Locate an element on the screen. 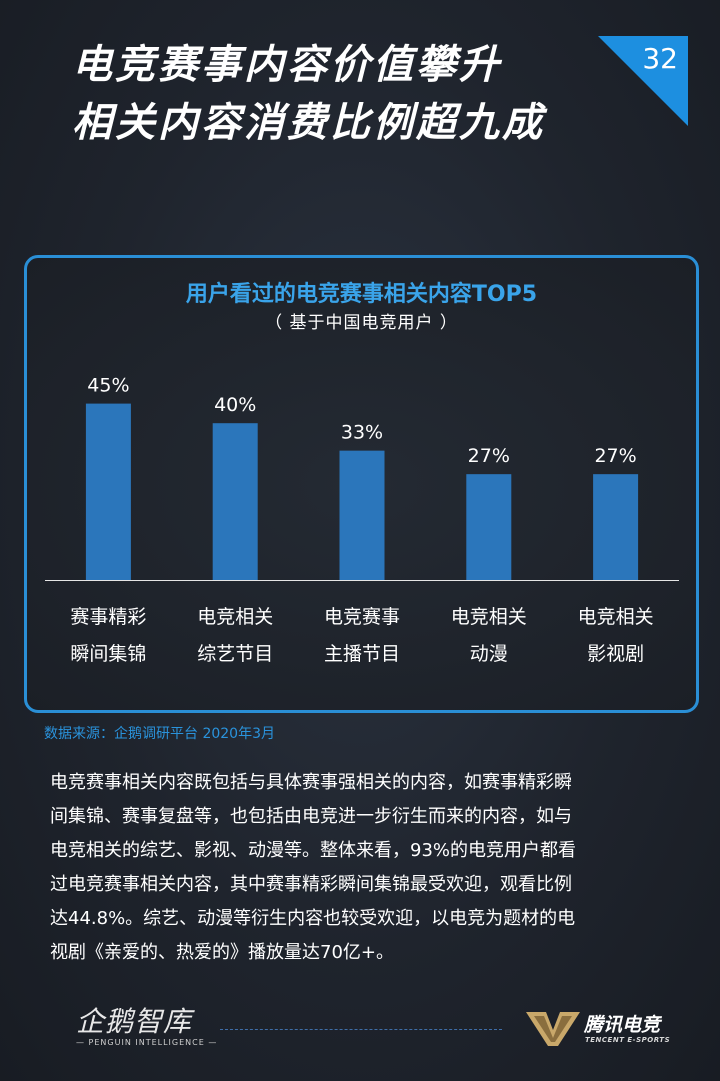 This screenshot has height=1081, width=720. penguin-intelligence-logo: 企鹅智库 — PENGUIN INTELLIGENCE — is located at coordinates (146, 1025).